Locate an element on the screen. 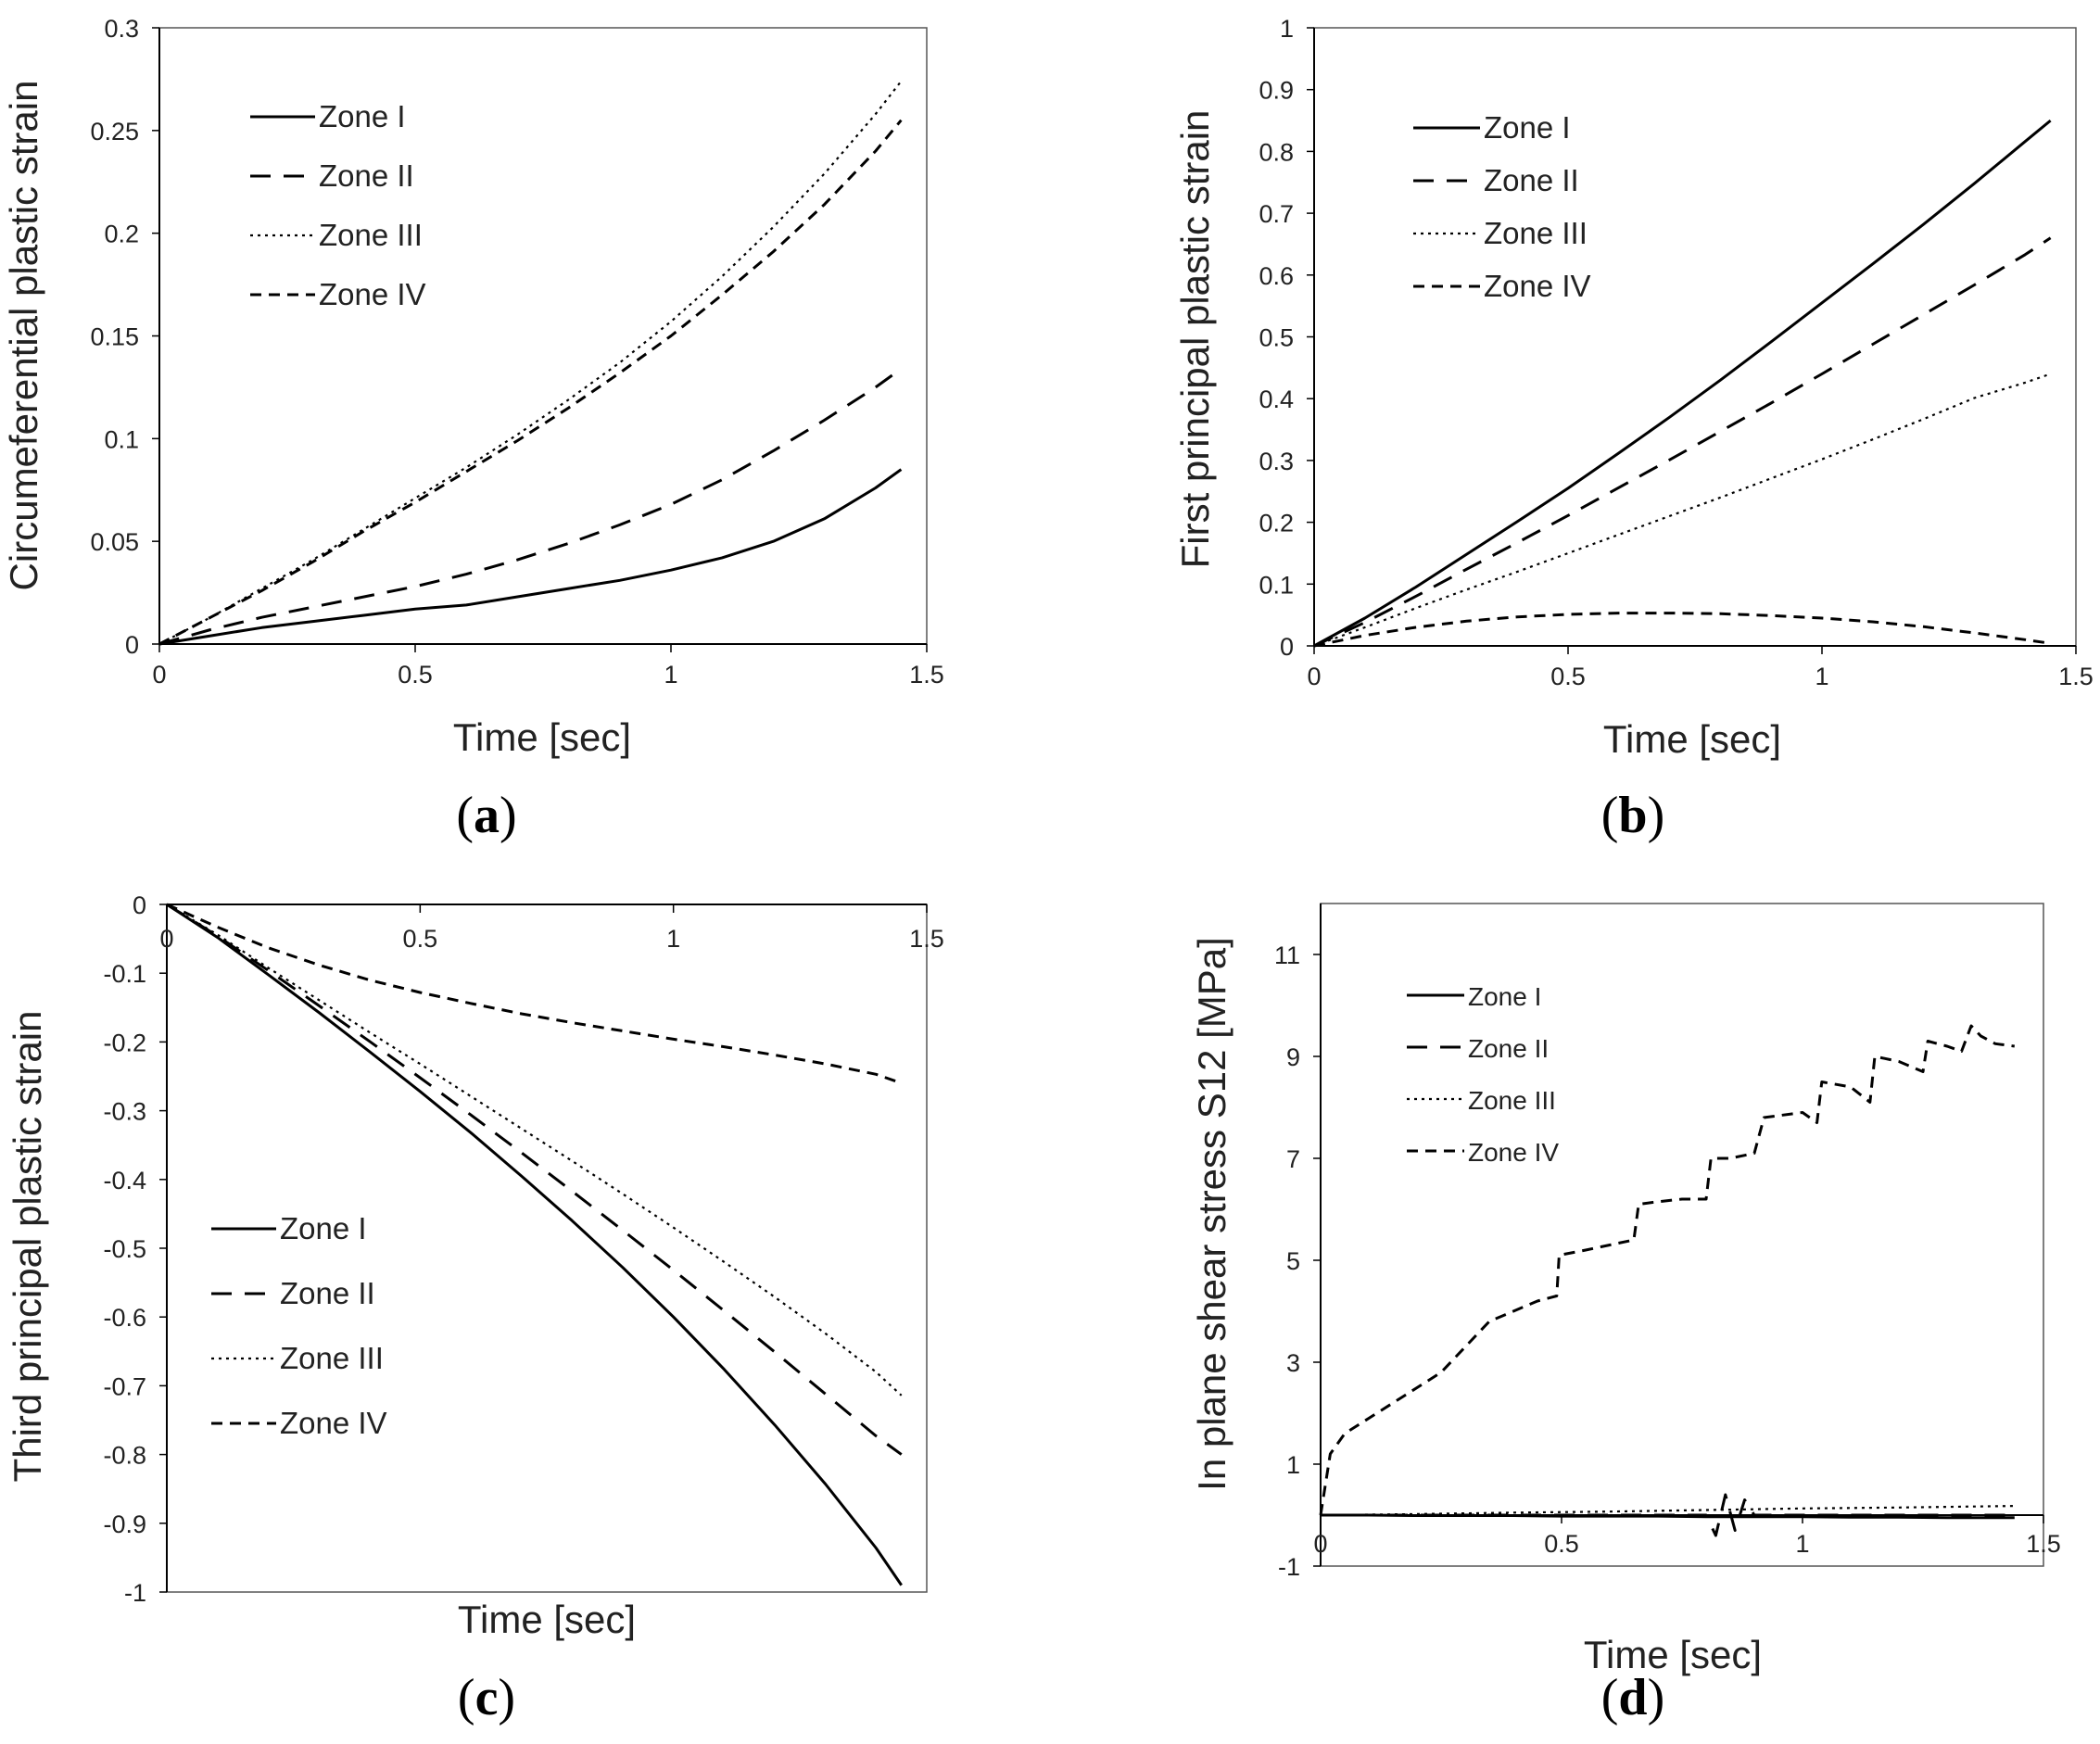 The width and height of the screenshot is (2100, 1744). y-tick-label: 0.7 is located at coordinates (1276, 214).